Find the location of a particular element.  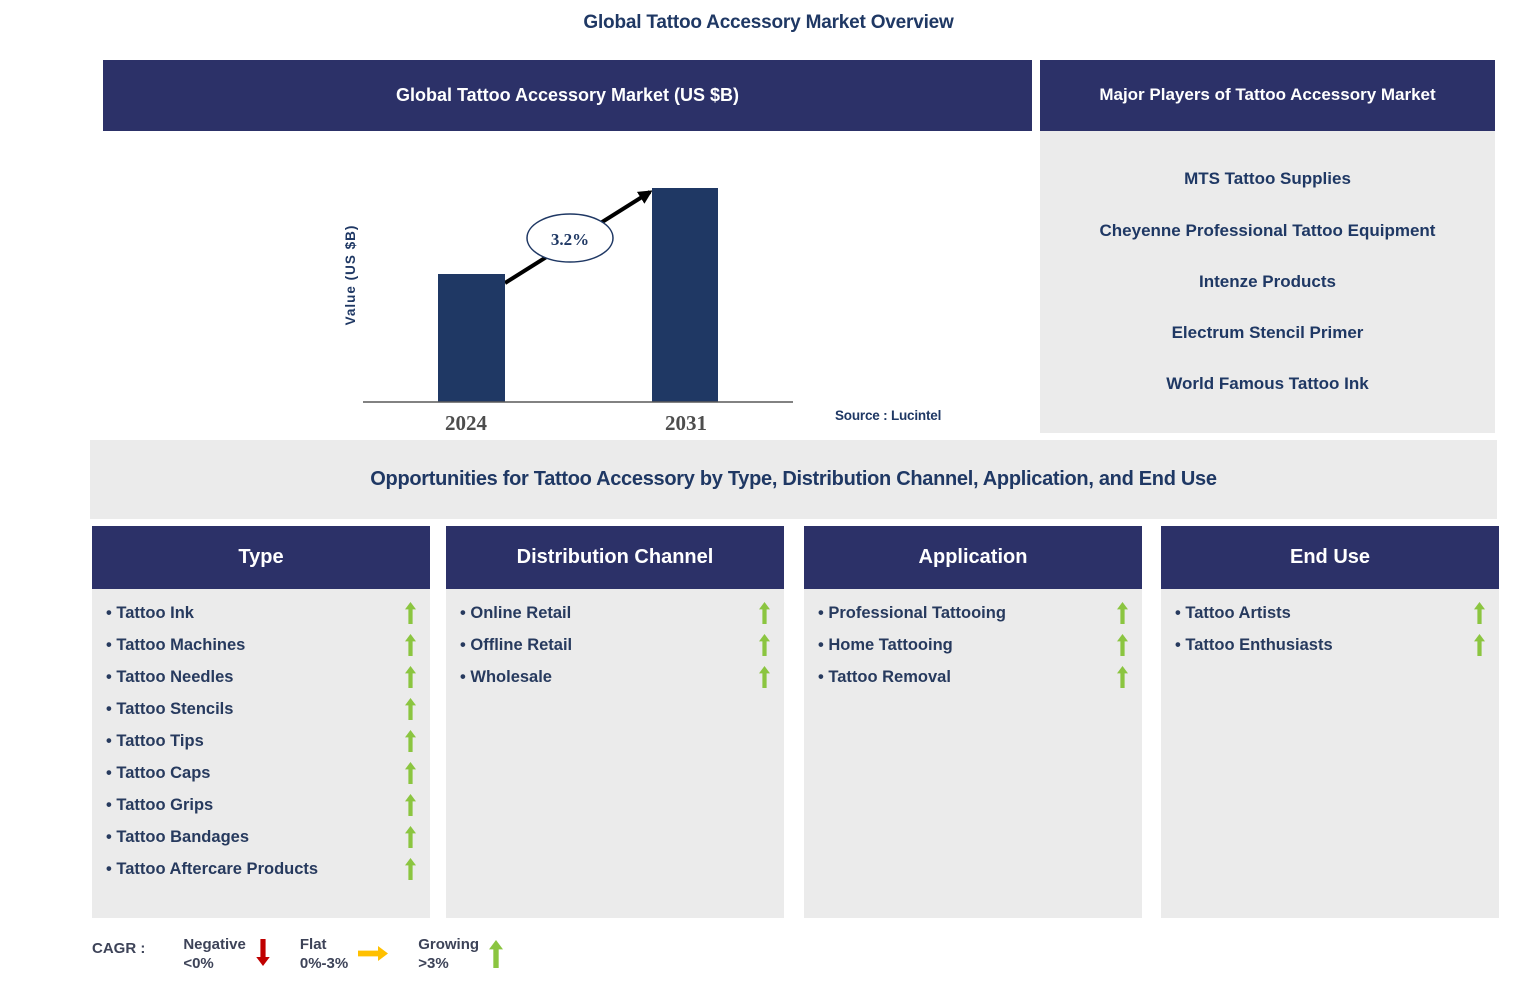

segment-item-label: Online Retail is located at coordinates (515, 613).